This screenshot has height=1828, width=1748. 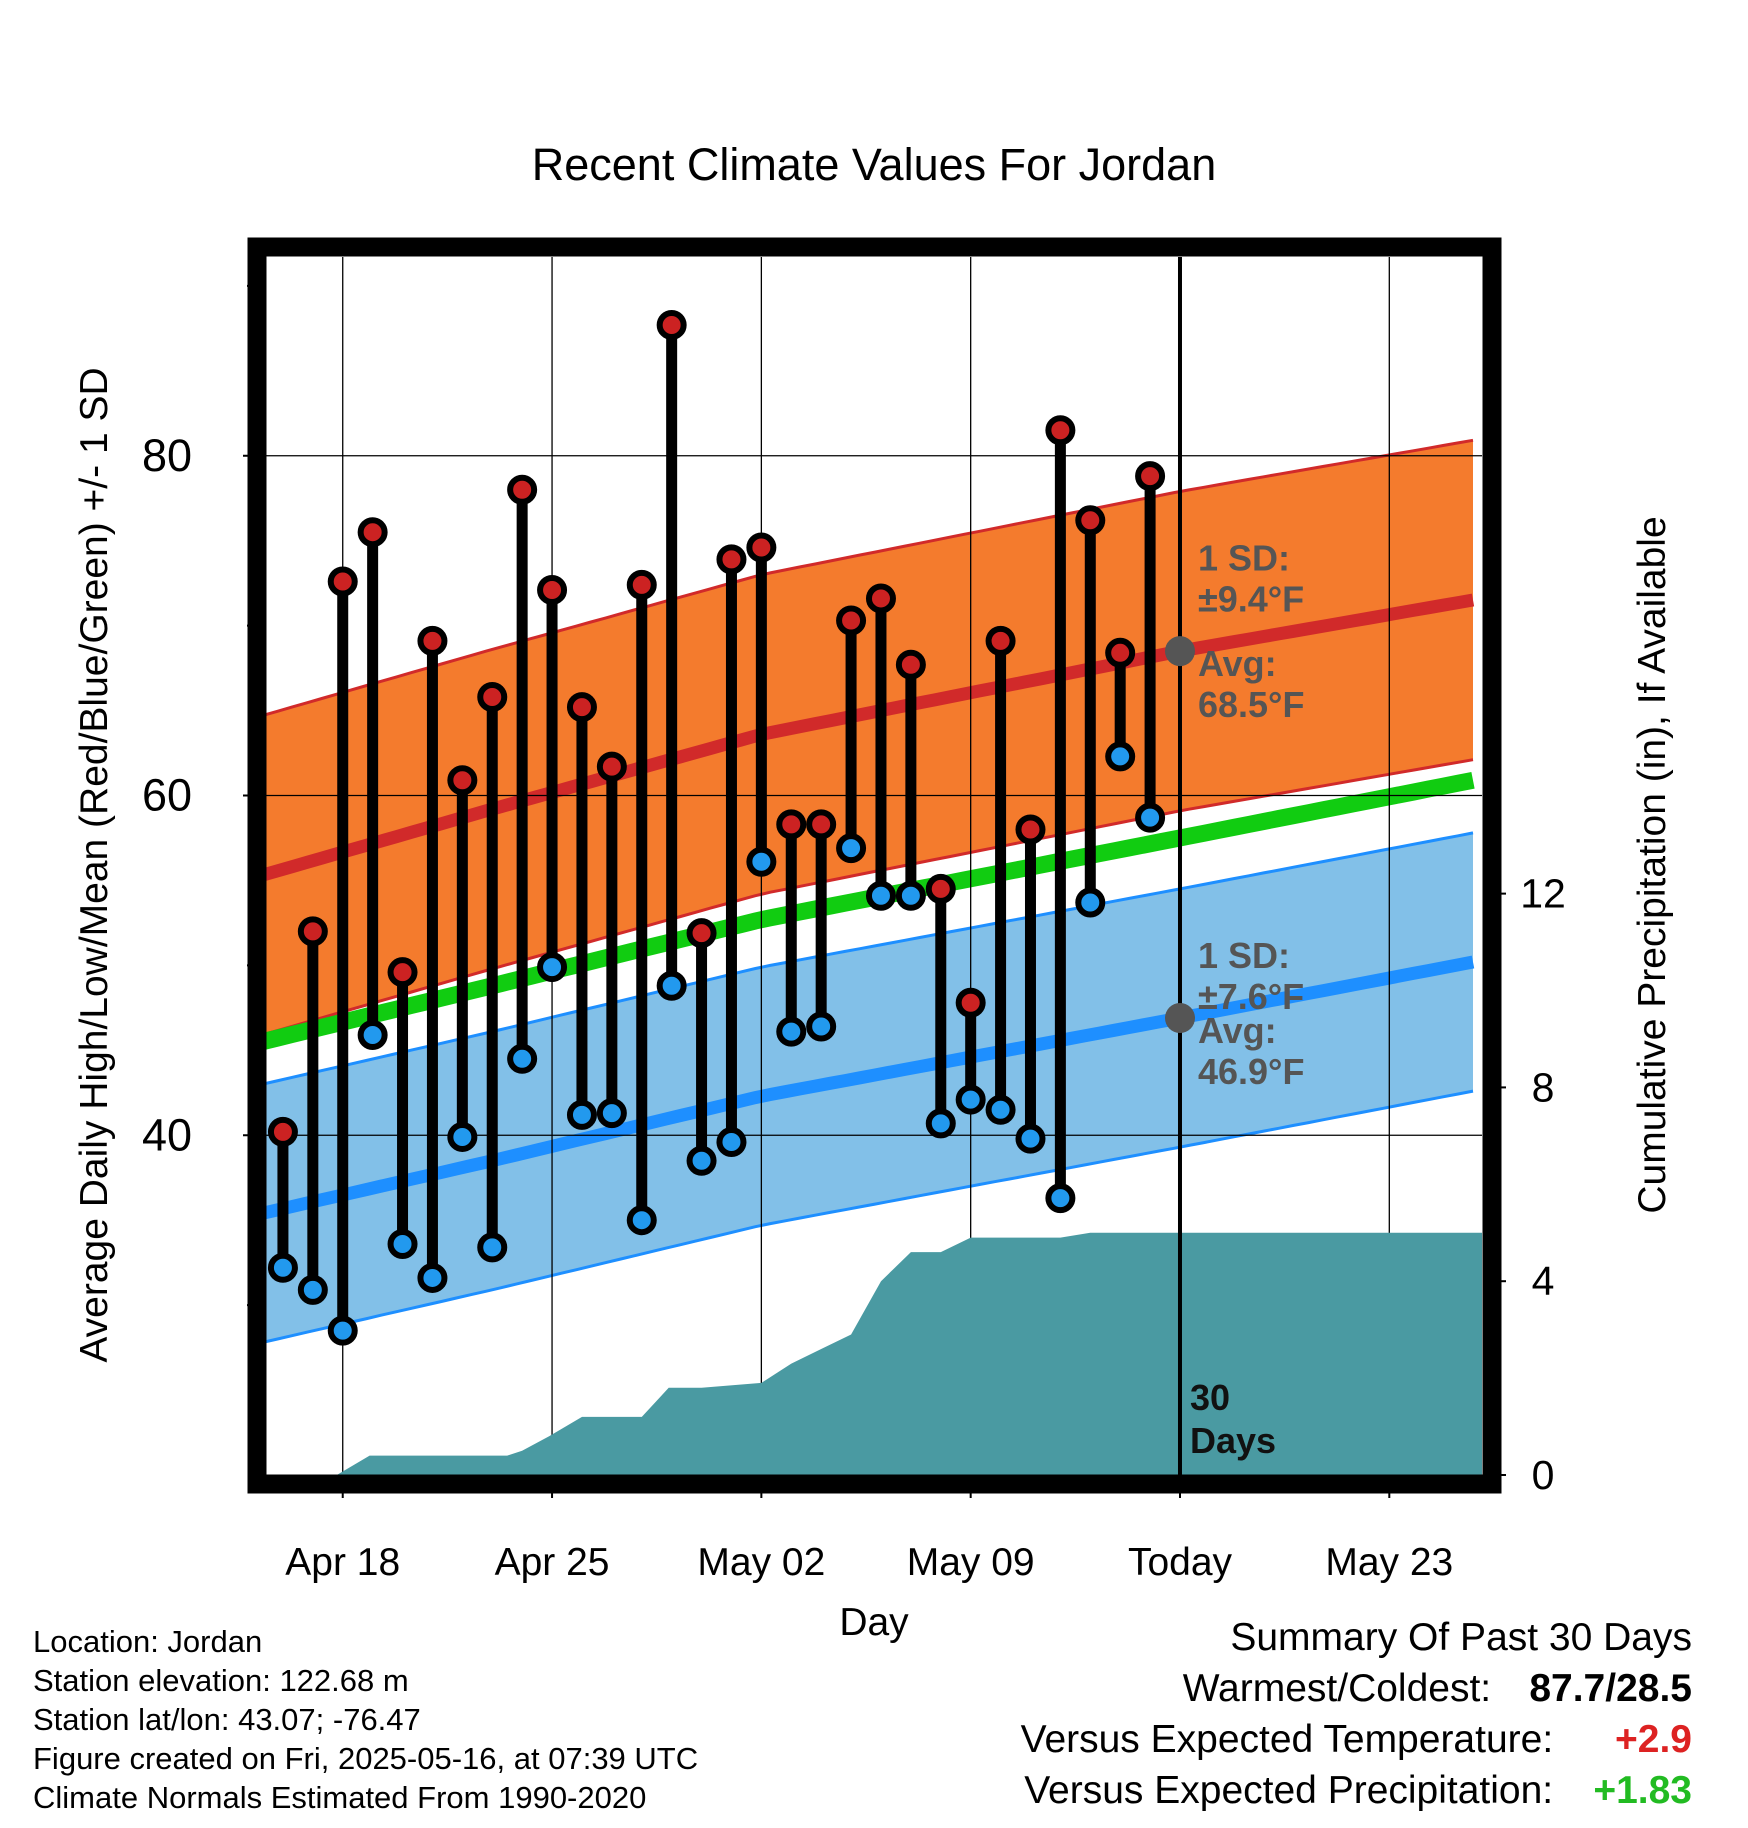 I want to click on x-tick-label: Apr 25, so click(x=552, y=1562).